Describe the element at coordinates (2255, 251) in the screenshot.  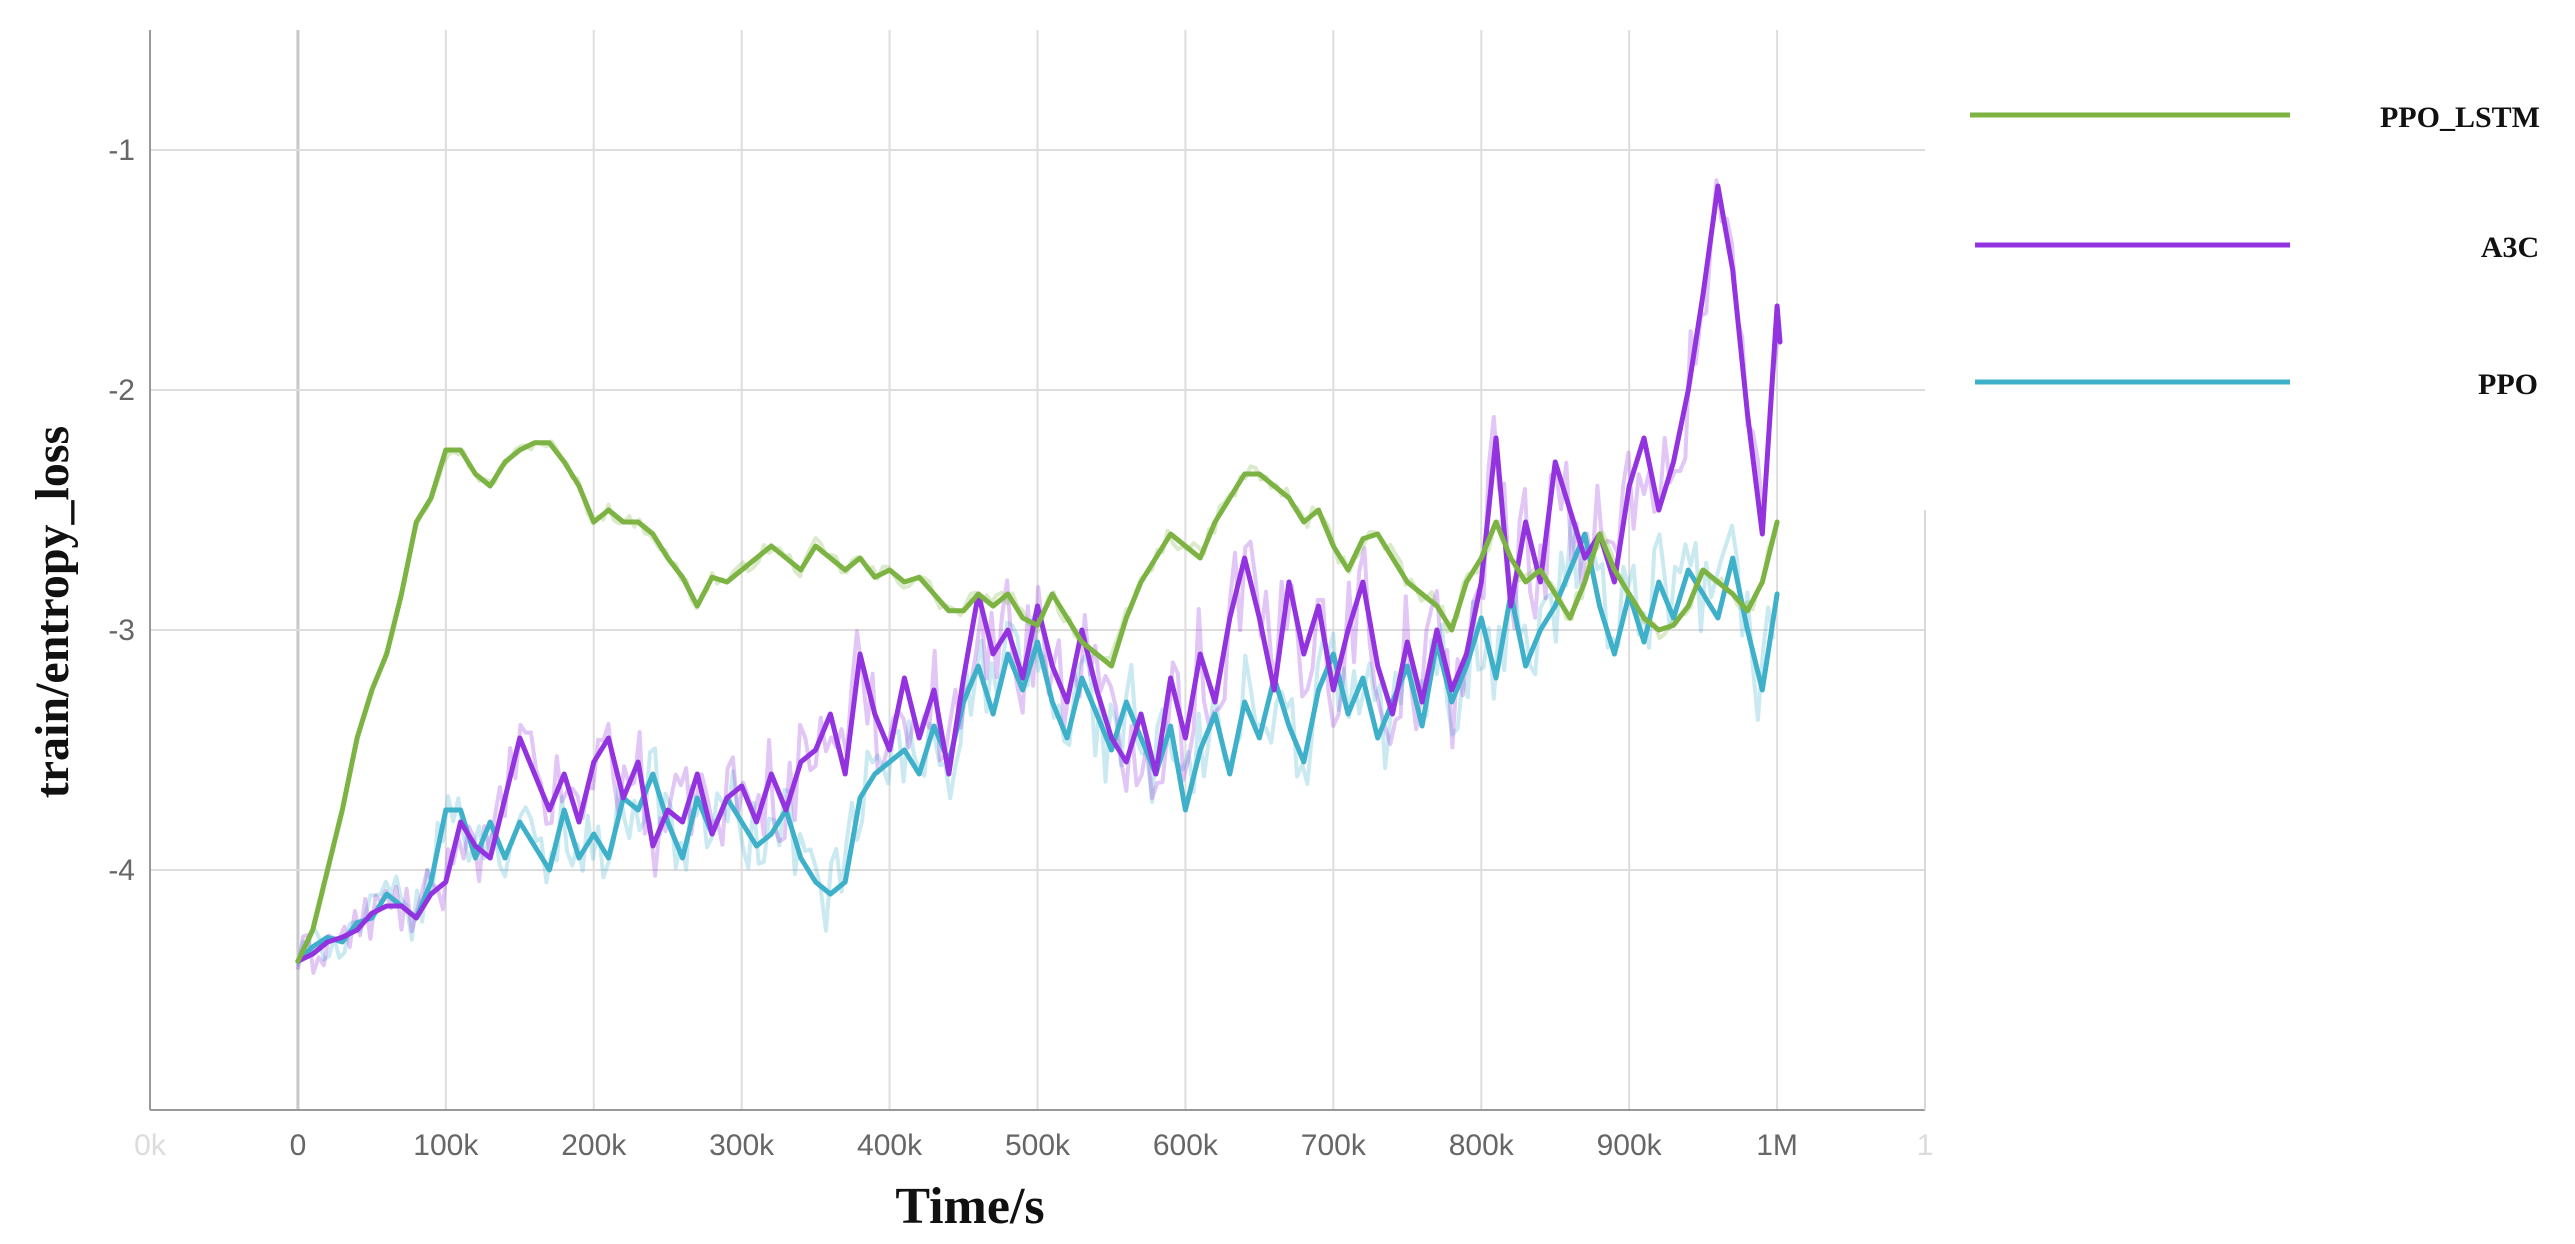
I see `legend: PPO_LSTM A3C PPO` at that location.